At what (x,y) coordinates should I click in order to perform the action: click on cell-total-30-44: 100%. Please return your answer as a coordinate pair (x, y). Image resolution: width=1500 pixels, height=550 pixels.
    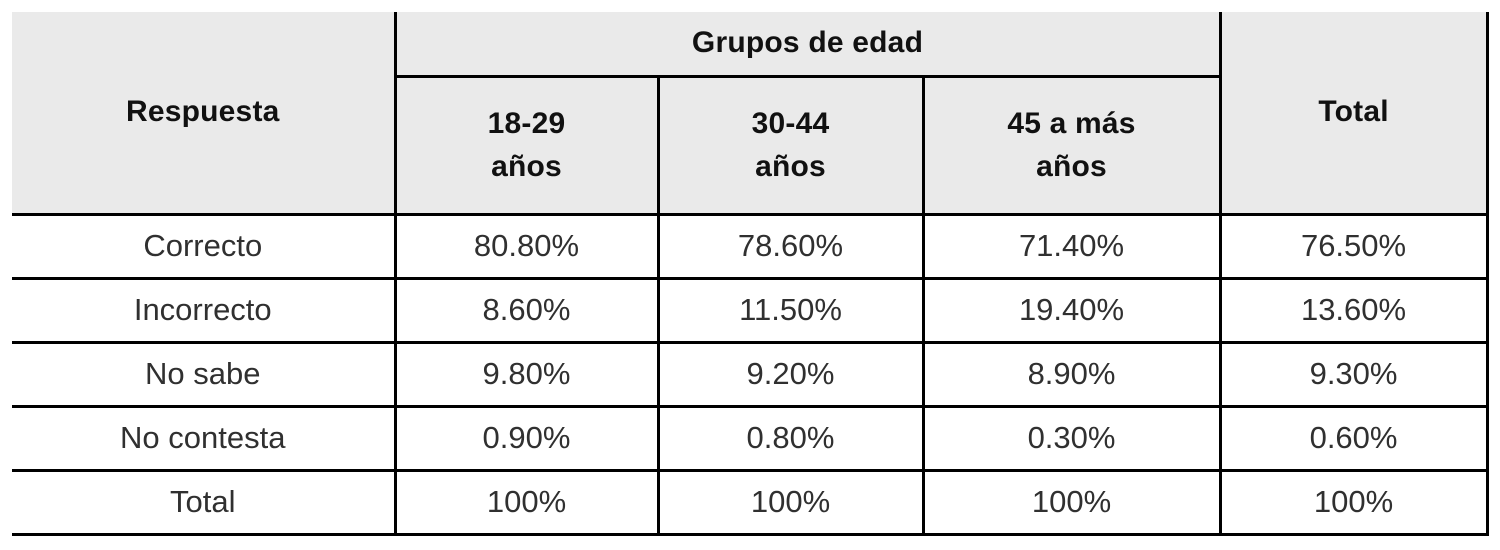
    Looking at the image, I should click on (790, 502).